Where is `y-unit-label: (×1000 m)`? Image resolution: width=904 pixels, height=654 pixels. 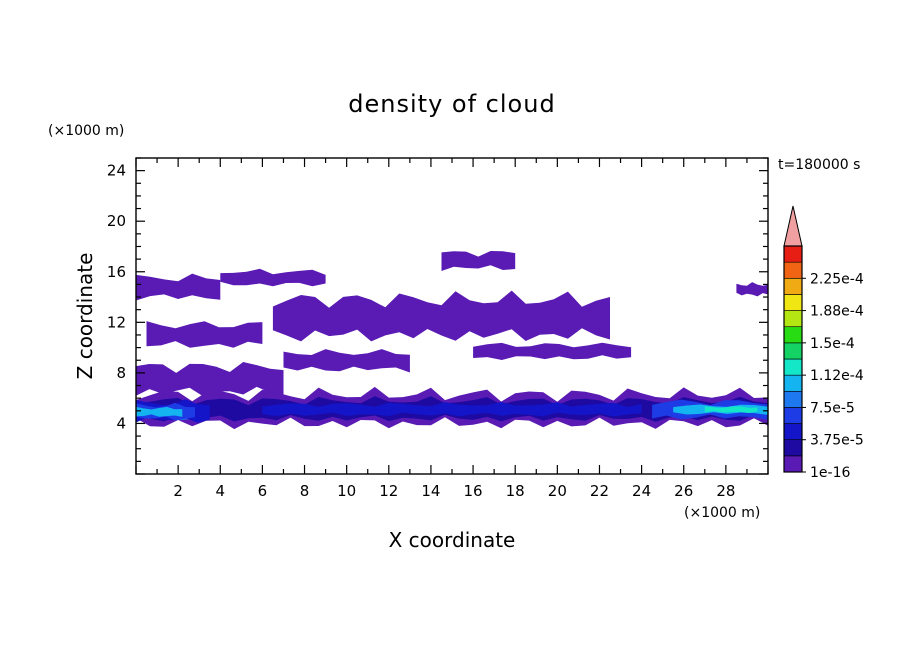 y-unit-label: (×1000 m) is located at coordinates (86, 131).